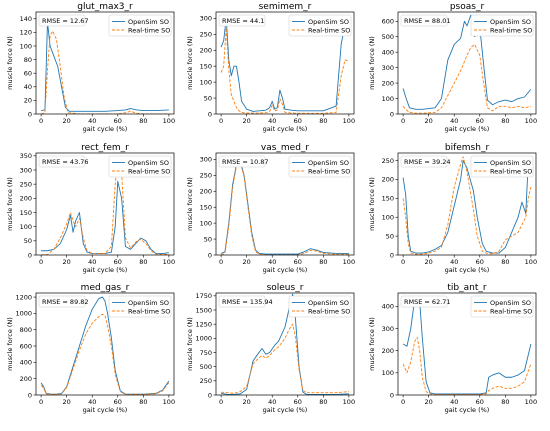 This screenshot has height=431, width=550. What do you see at coordinates (65, 162) in the screenshot?
I see `rmse-annotation: RMSE = 43.76` at bounding box center [65, 162].